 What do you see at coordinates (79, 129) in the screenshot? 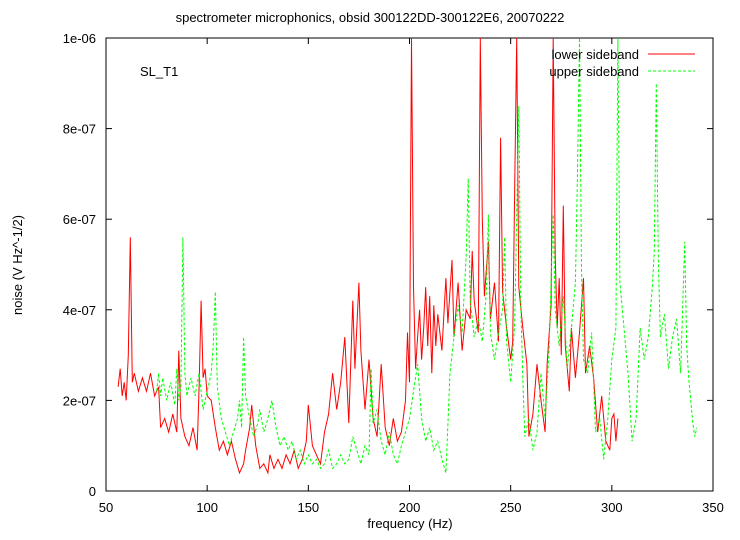
I see `y-tick-label: 8e-07` at bounding box center [79, 129].